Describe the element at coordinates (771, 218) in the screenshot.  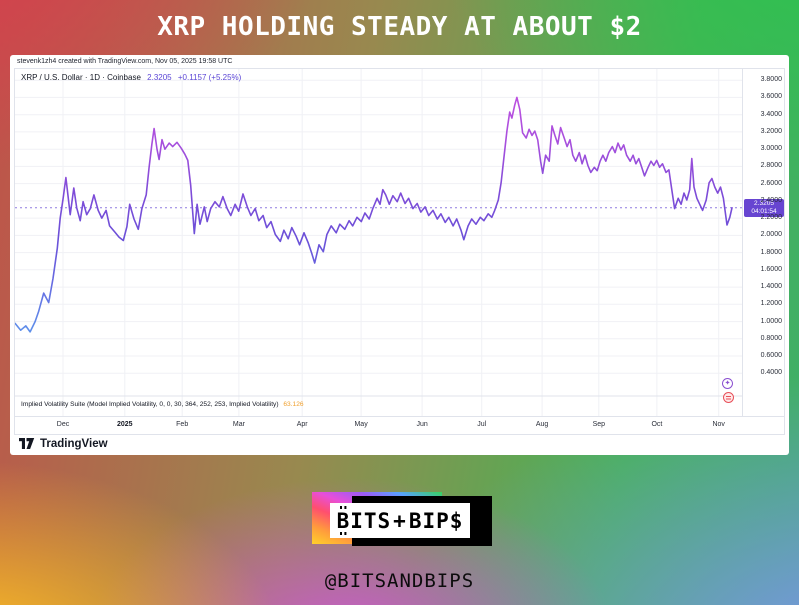
I see `y-axis-tick: 2.2000` at that location.